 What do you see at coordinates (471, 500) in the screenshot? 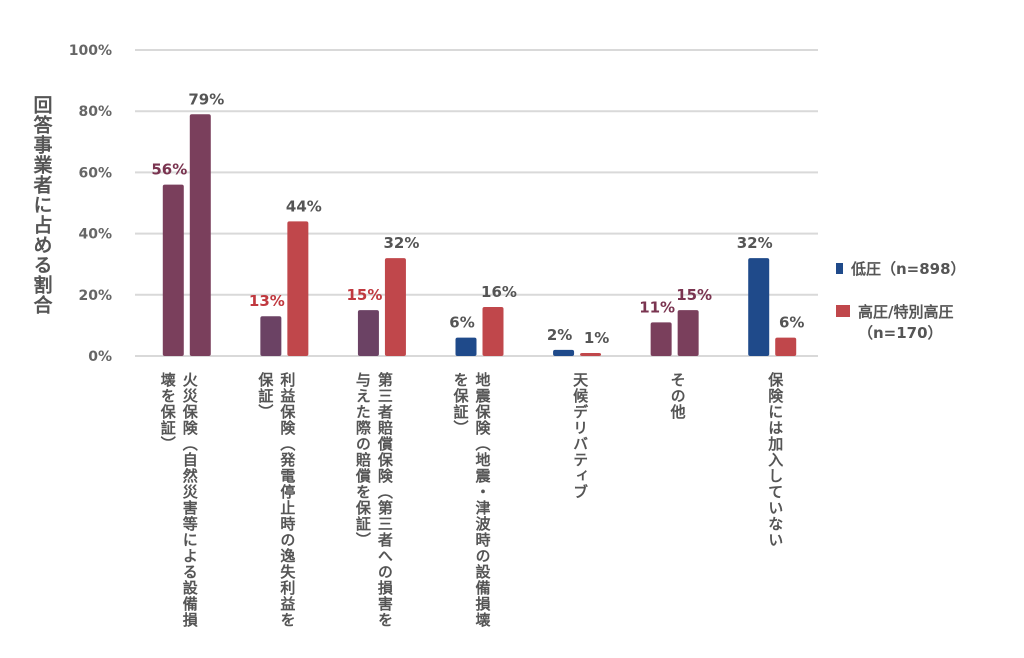
I see `x-tick-label: 地震保険（地震・津波時の設備損壊を保証）` at bounding box center [471, 500].